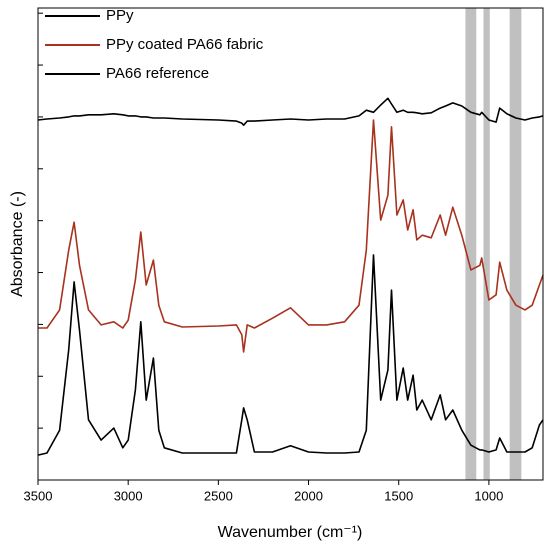  What do you see at coordinates (38, 495) in the screenshot?
I see `x-tick-label: 3500` at bounding box center [38, 495].